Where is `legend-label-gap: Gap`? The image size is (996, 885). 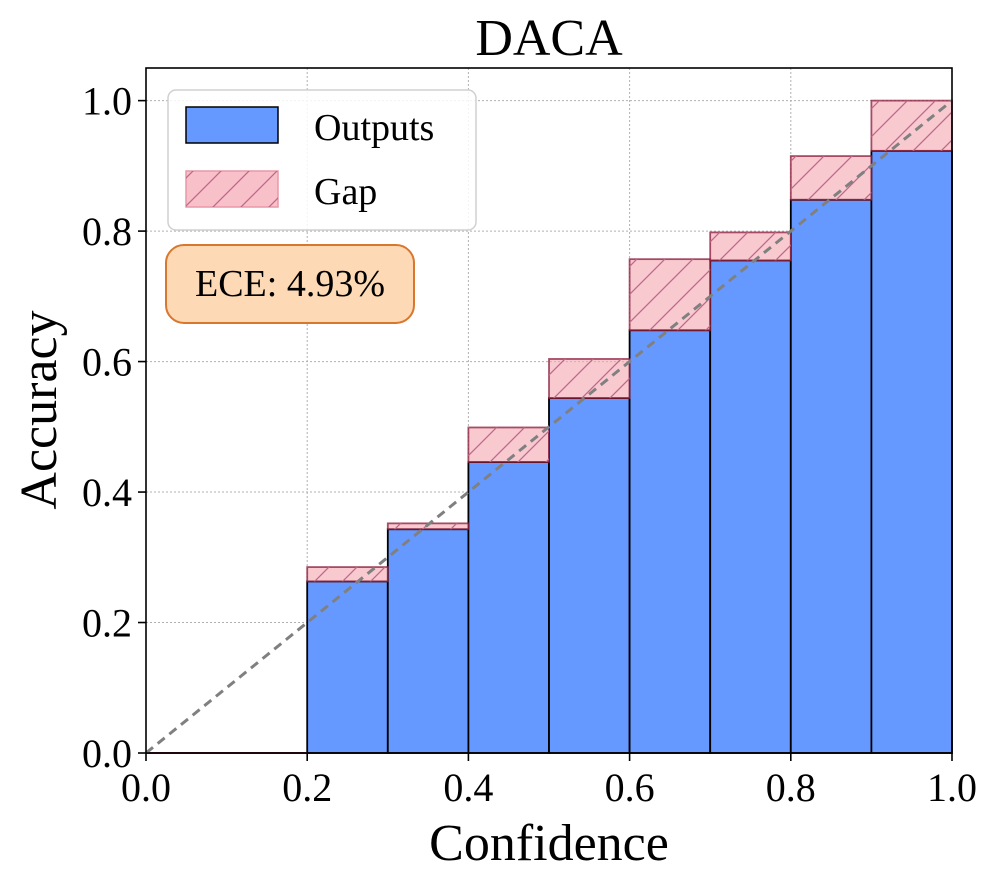 legend-label-gap: Gap is located at coordinates (345, 192).